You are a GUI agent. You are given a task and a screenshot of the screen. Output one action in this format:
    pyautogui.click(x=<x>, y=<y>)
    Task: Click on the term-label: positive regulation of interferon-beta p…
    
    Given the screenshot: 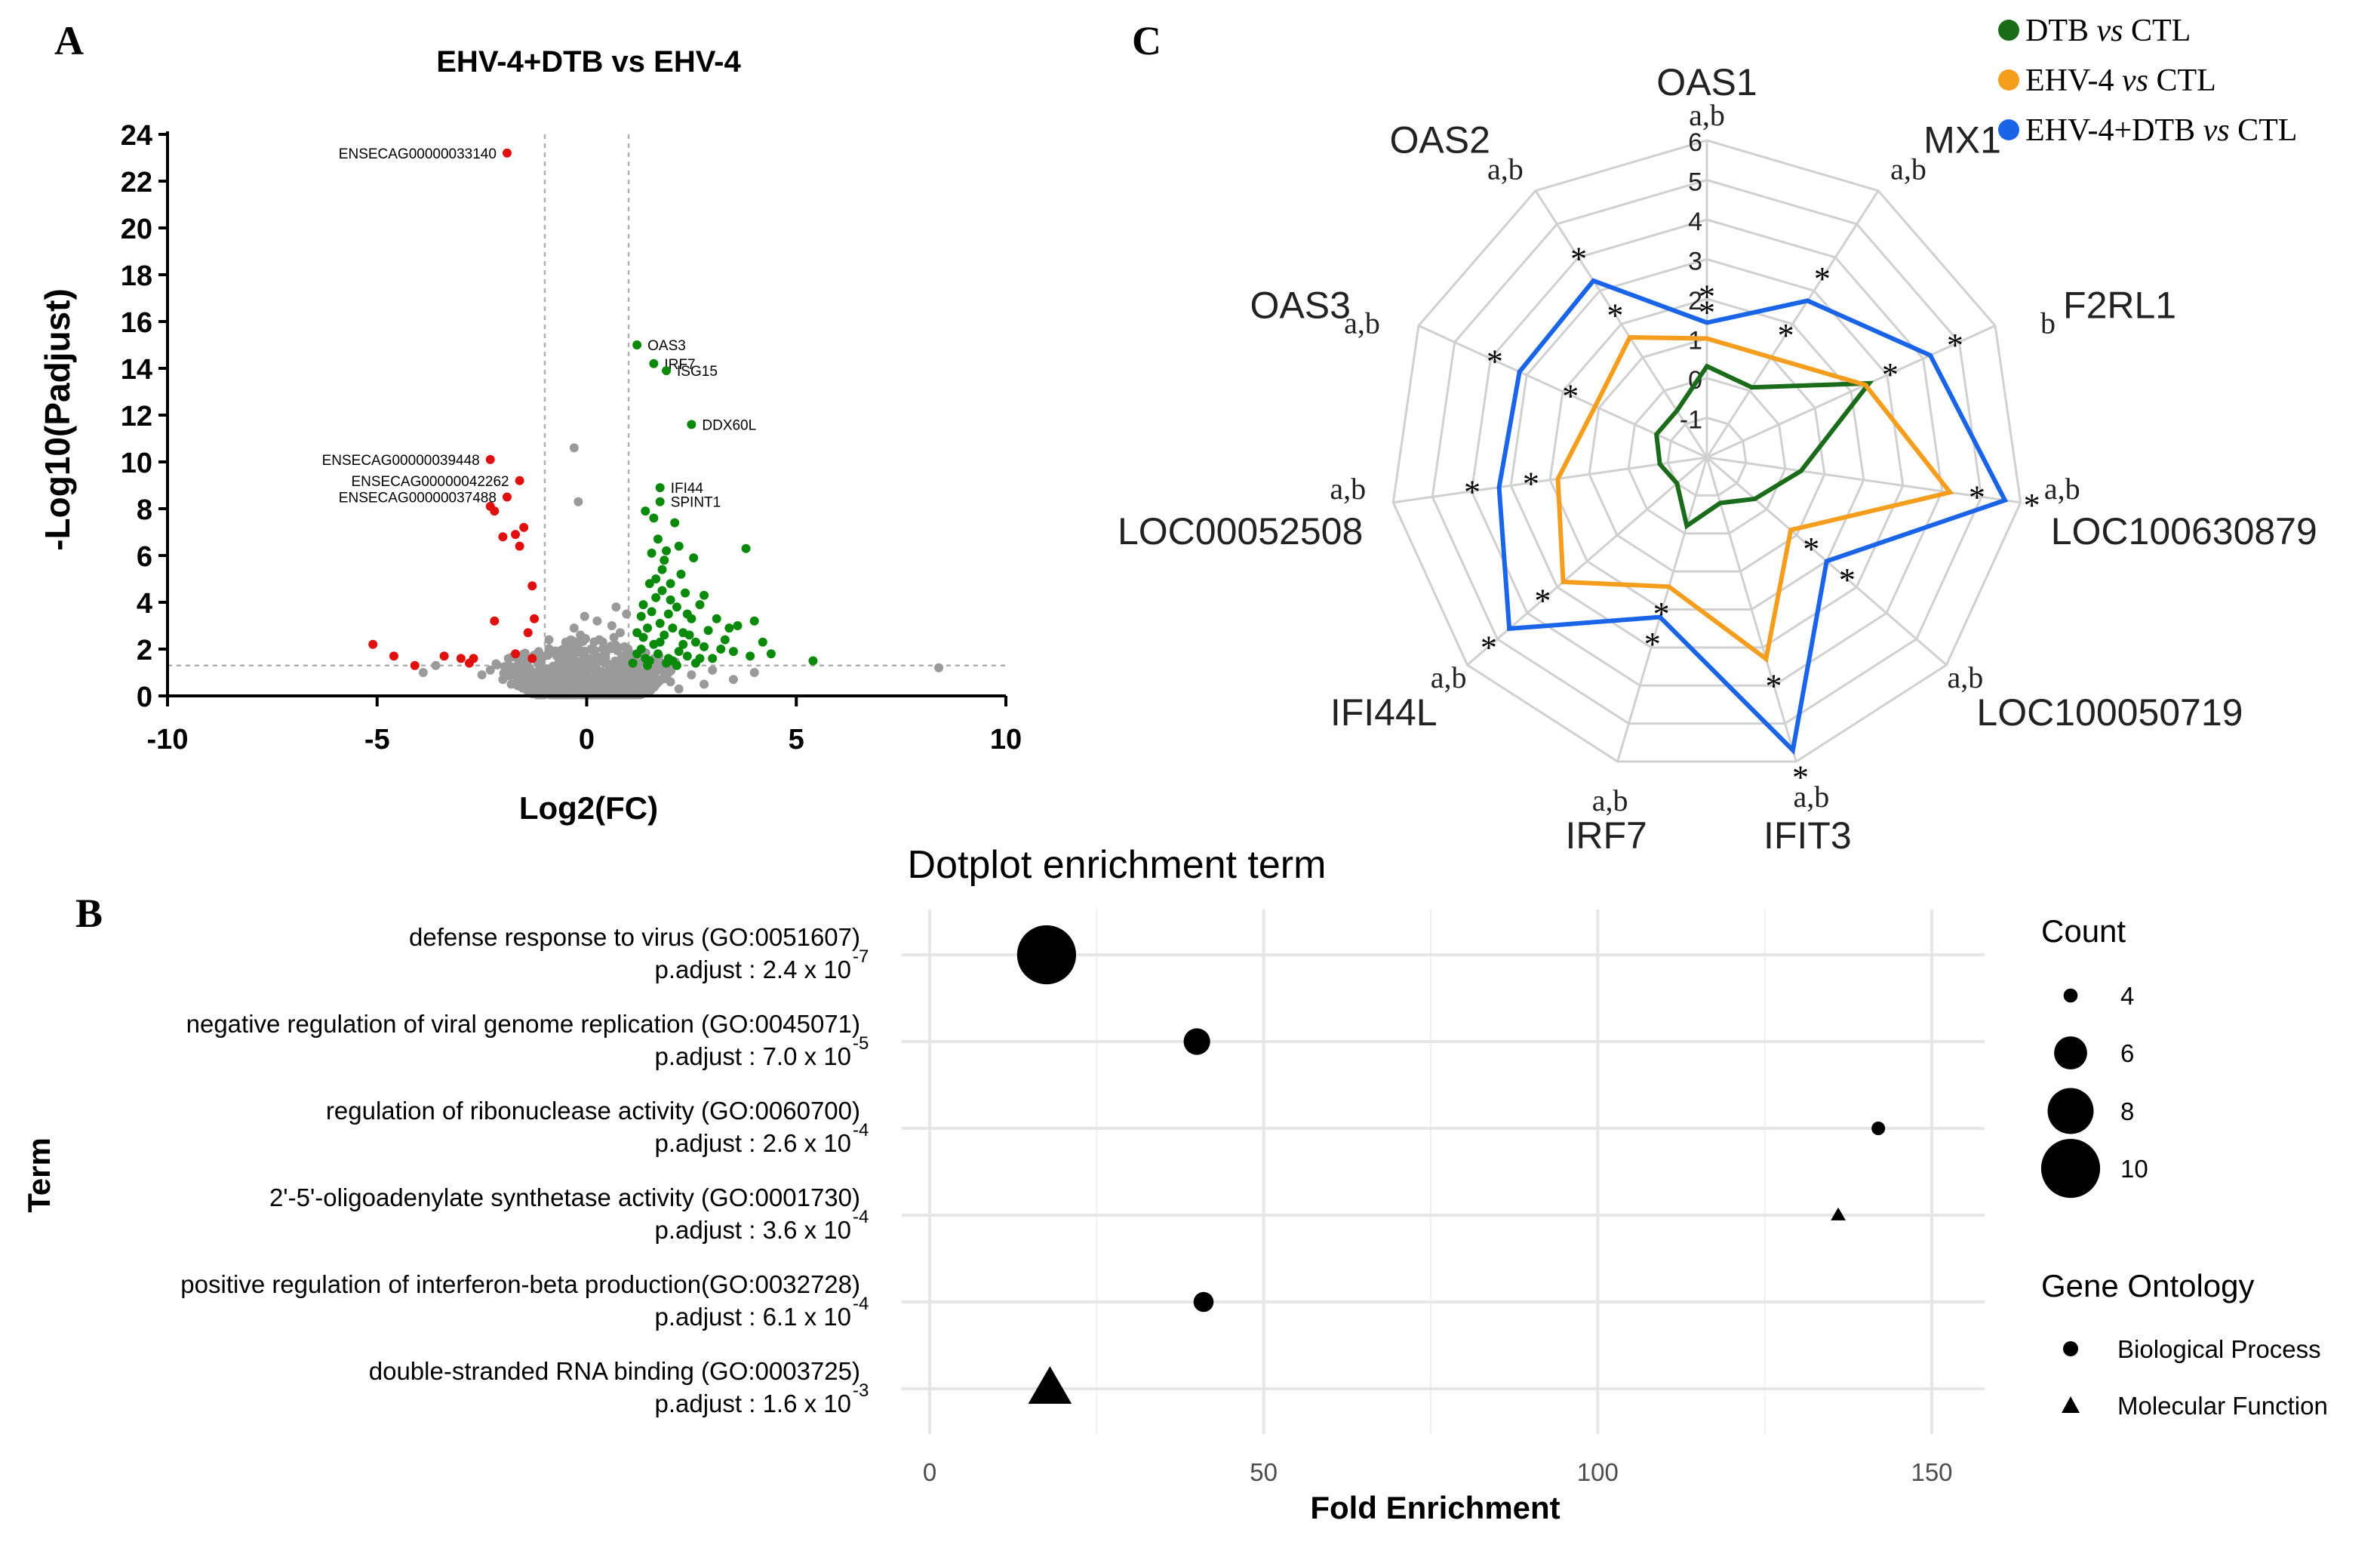 What is the action you would take?
    pyautogui.click(x=520, y=1284)
    